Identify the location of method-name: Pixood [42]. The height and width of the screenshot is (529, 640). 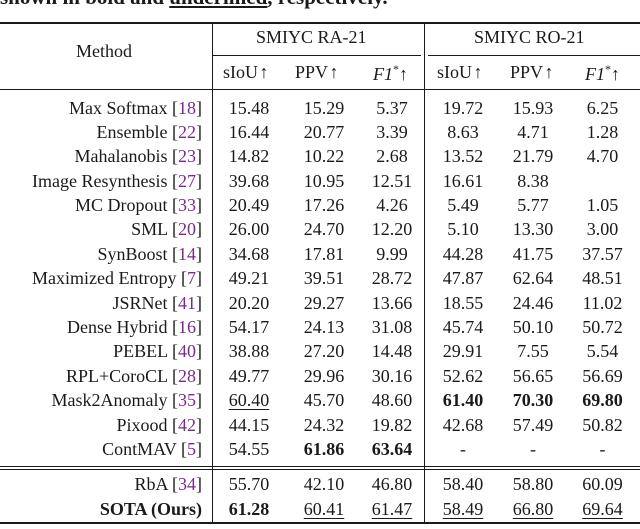
(159, 425).